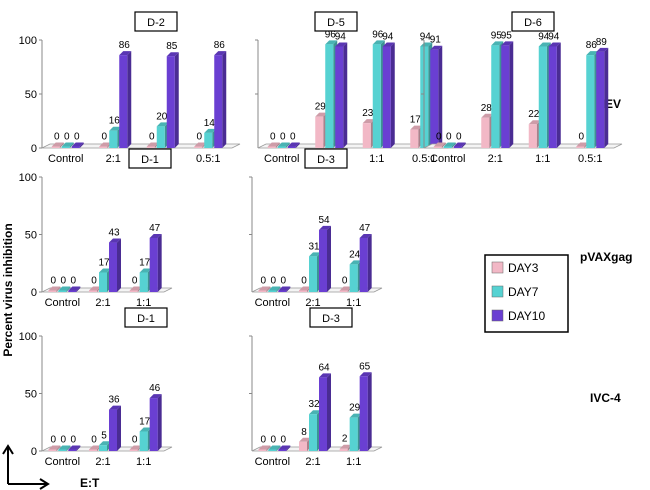  What do you see at coordinates (272, 303) in the screenshot?
I see `x-tick-label: Control` at bounding box center [272, 303].